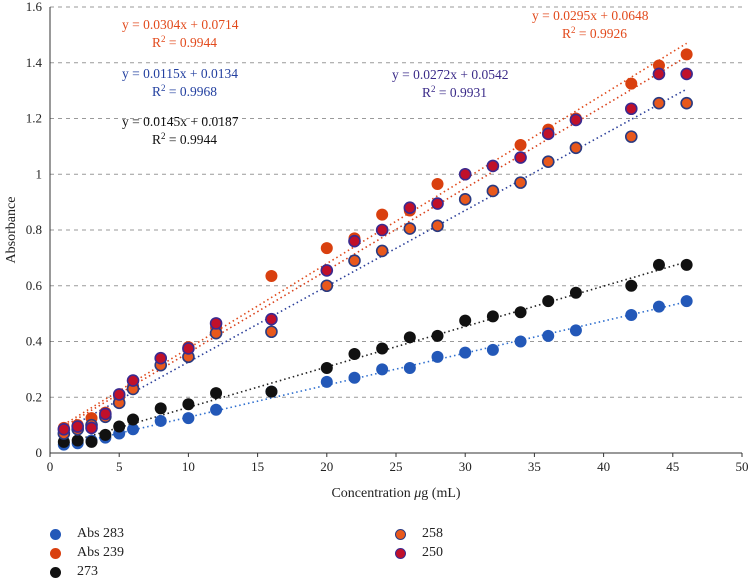 This screenshot has height=582, width=755. What do you see at coordinates (326, 466) in the screenshot?
I see `x-tick-label-4: 20` at bounding box center [326, 466].